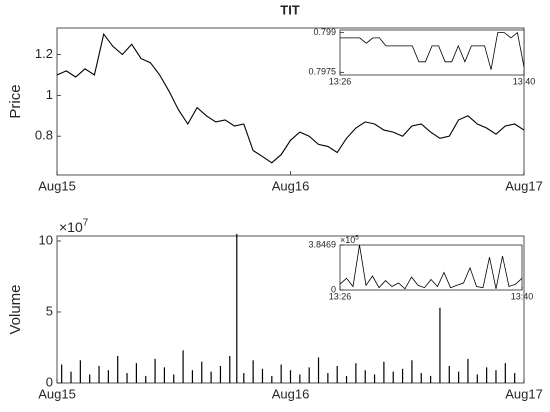 This screenshot has width=550, height=412. What do you see at coordinates (44, 135) in the screenshot?
I see `y-tick-label: 0.8` at bounding box center [44, 135].